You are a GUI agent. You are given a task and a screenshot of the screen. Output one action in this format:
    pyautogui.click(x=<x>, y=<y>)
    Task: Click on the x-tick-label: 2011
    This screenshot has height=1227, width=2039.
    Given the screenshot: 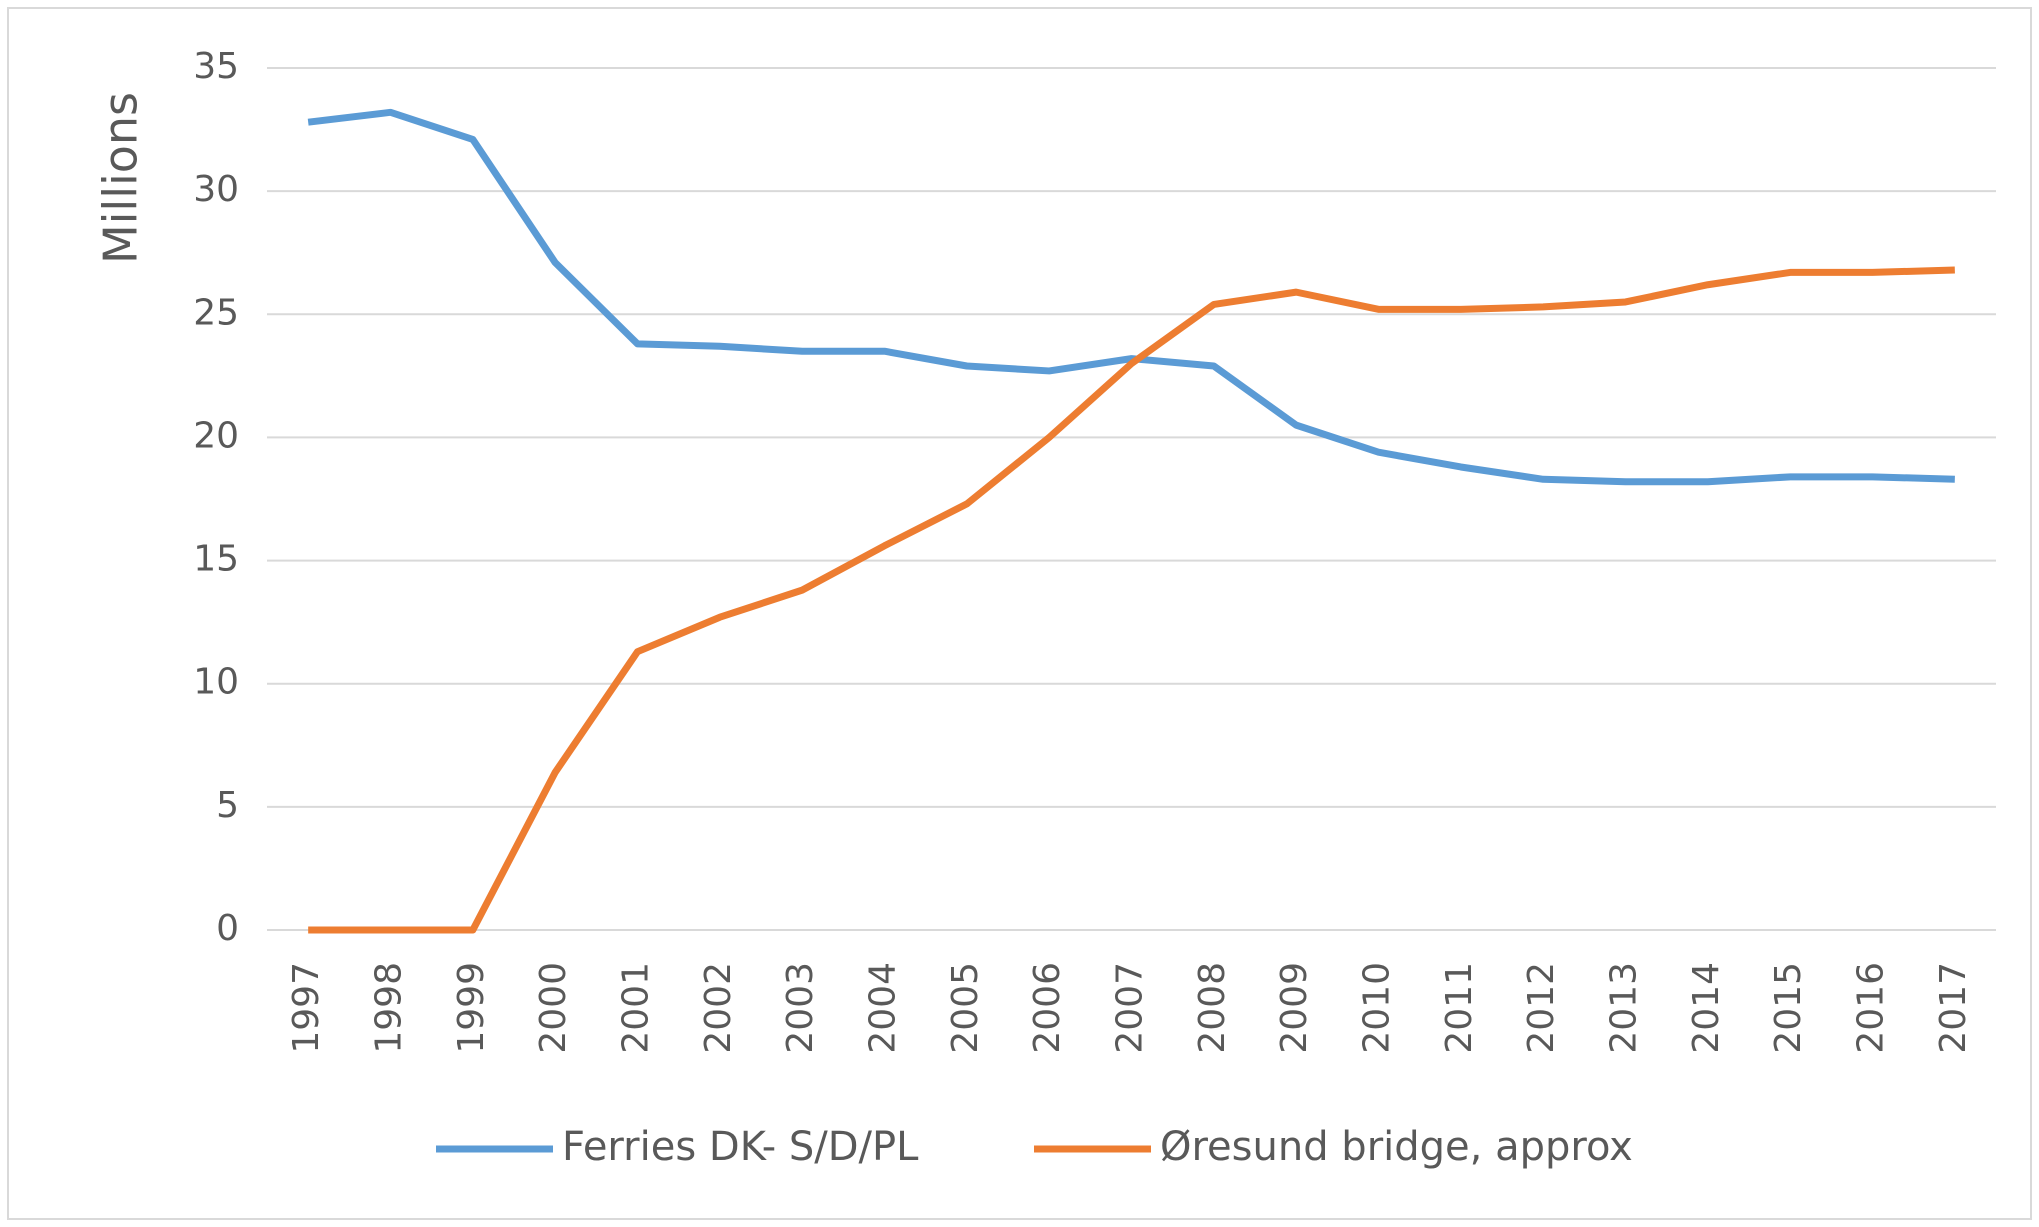 What is the action you would take?
    pyautogui.click(x=1459, y=1008)
    